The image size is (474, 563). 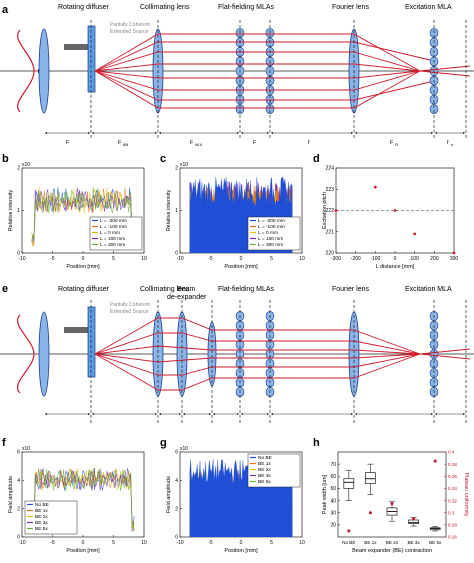 What do you see at coordinates (246, 7) in the screenshot?
I see `label-flat-fielding-mlas: Flat-fielding MLAs` at bounding box center [246, 7].